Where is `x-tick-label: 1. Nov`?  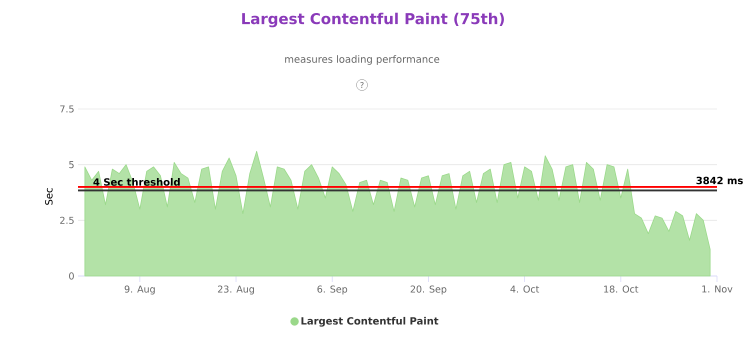 x-tick-label: 1. Nov is located at coordinates (717, 289).